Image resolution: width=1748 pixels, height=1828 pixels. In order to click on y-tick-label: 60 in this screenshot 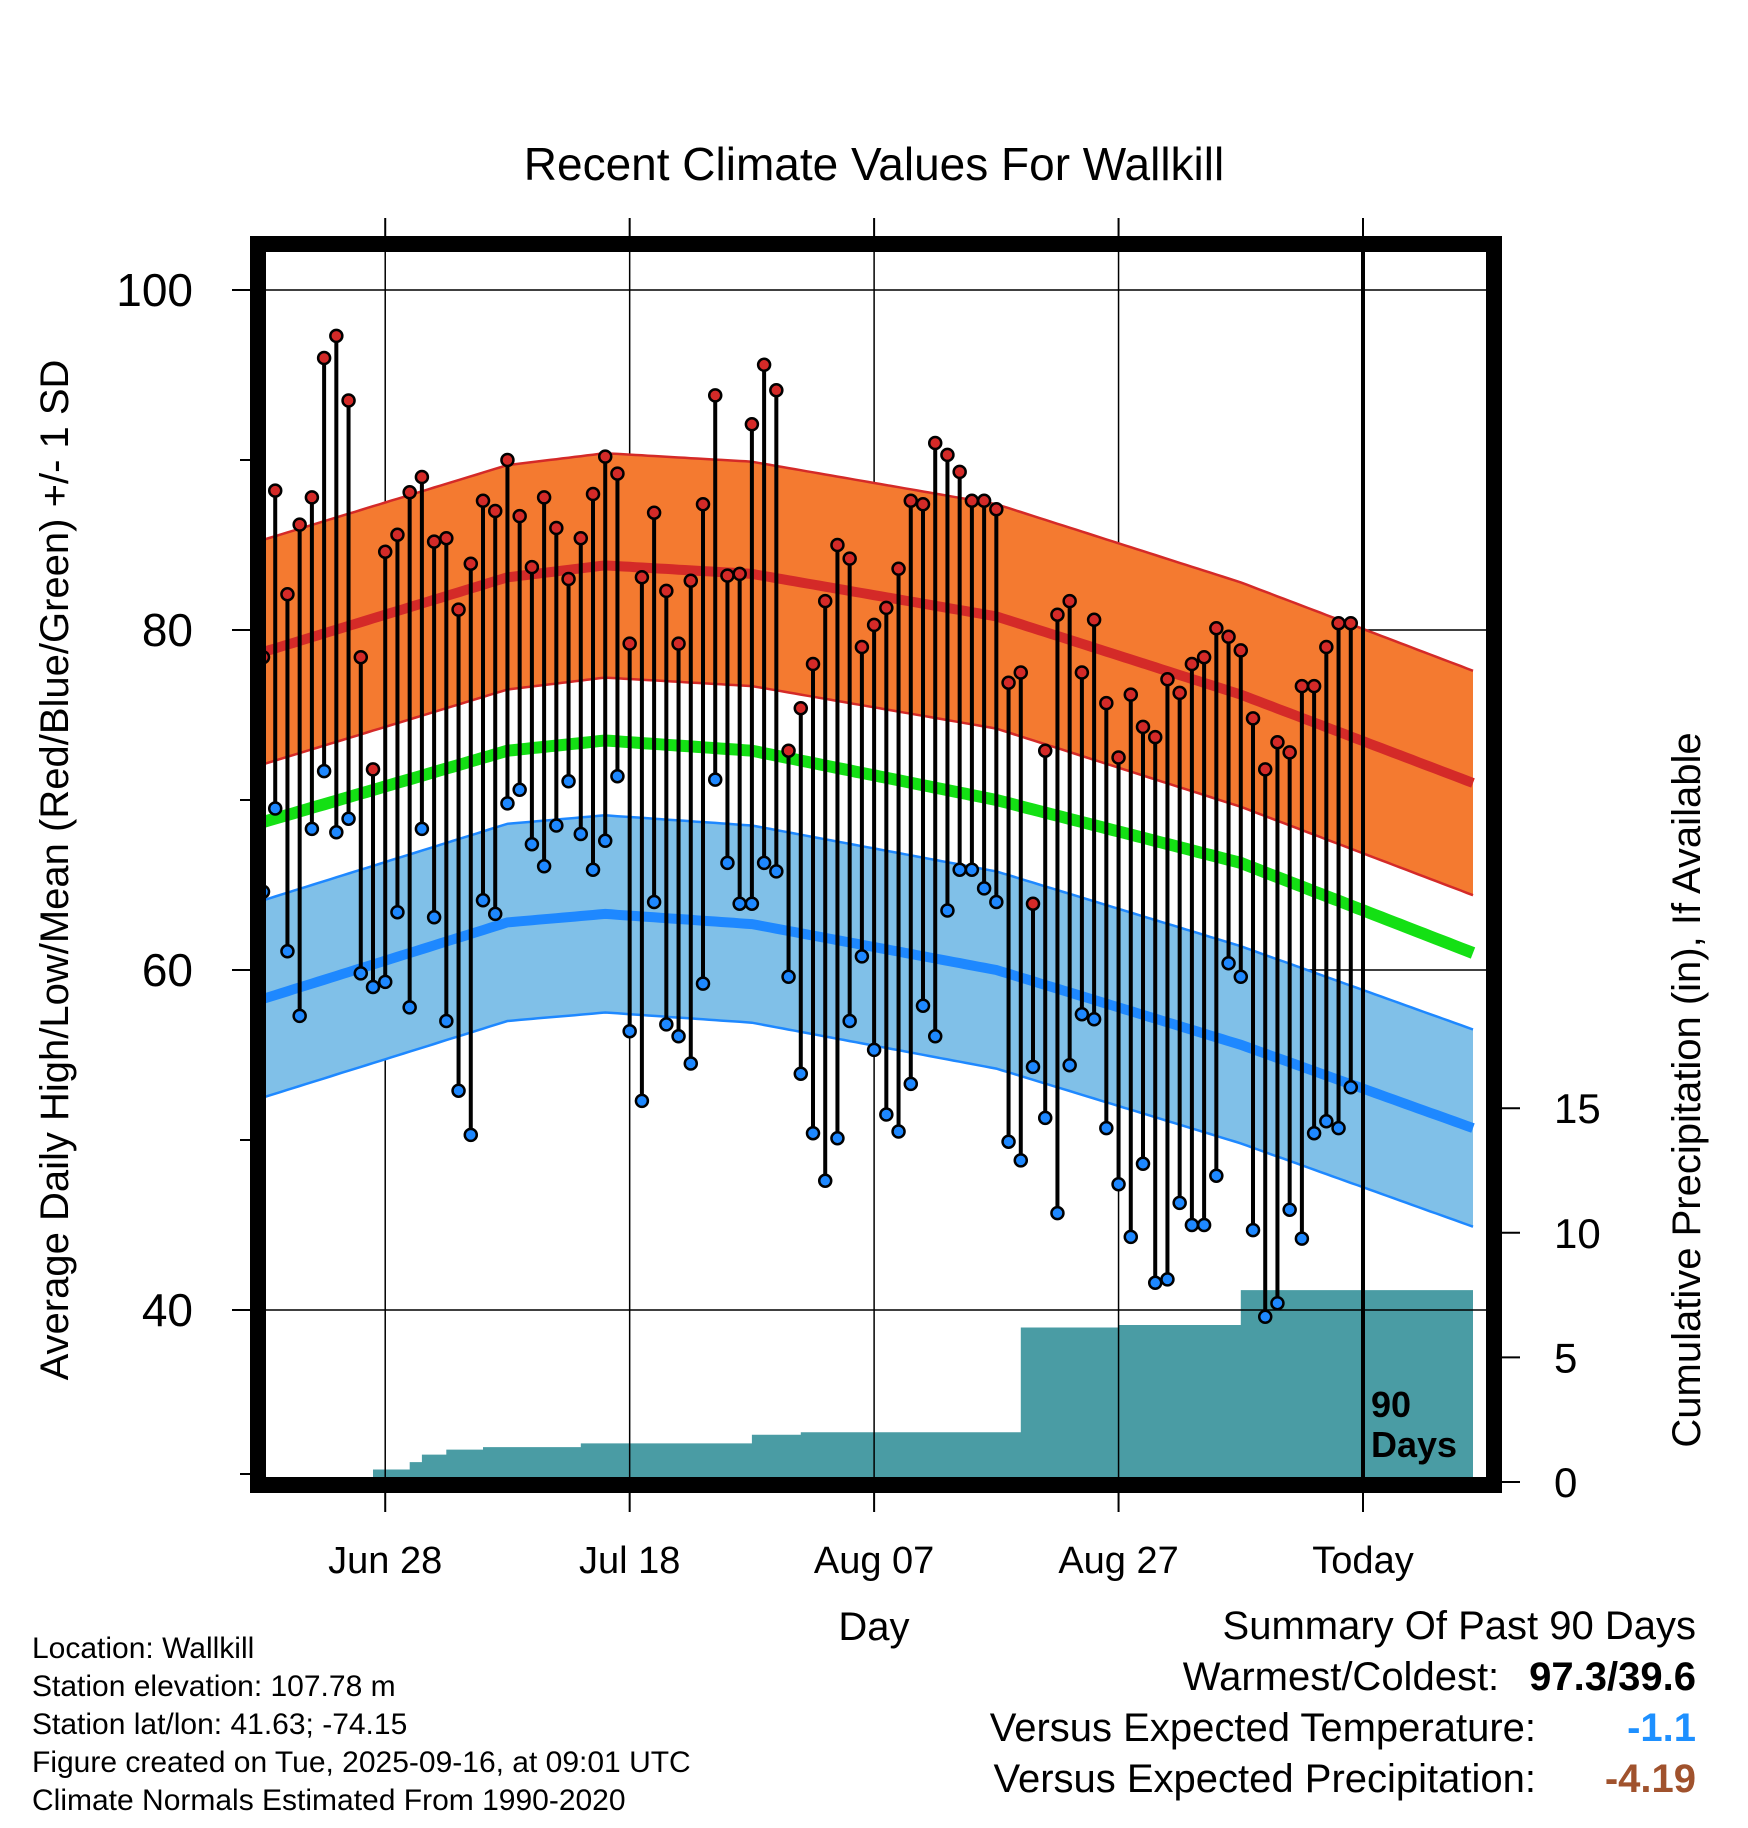, I will do `click(167, 970)`.